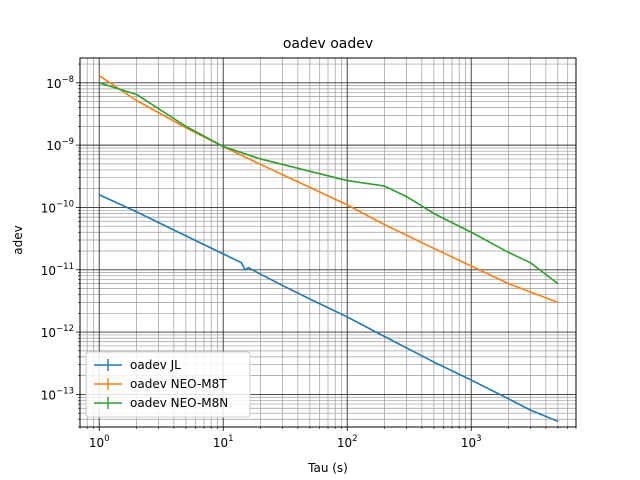 The height and width of the screenshot is (480, 640). What do you see at coordinates (328, 44) in the screenshot?
I see `chart-title: oadev oadev` at bounding box center [328, 44].